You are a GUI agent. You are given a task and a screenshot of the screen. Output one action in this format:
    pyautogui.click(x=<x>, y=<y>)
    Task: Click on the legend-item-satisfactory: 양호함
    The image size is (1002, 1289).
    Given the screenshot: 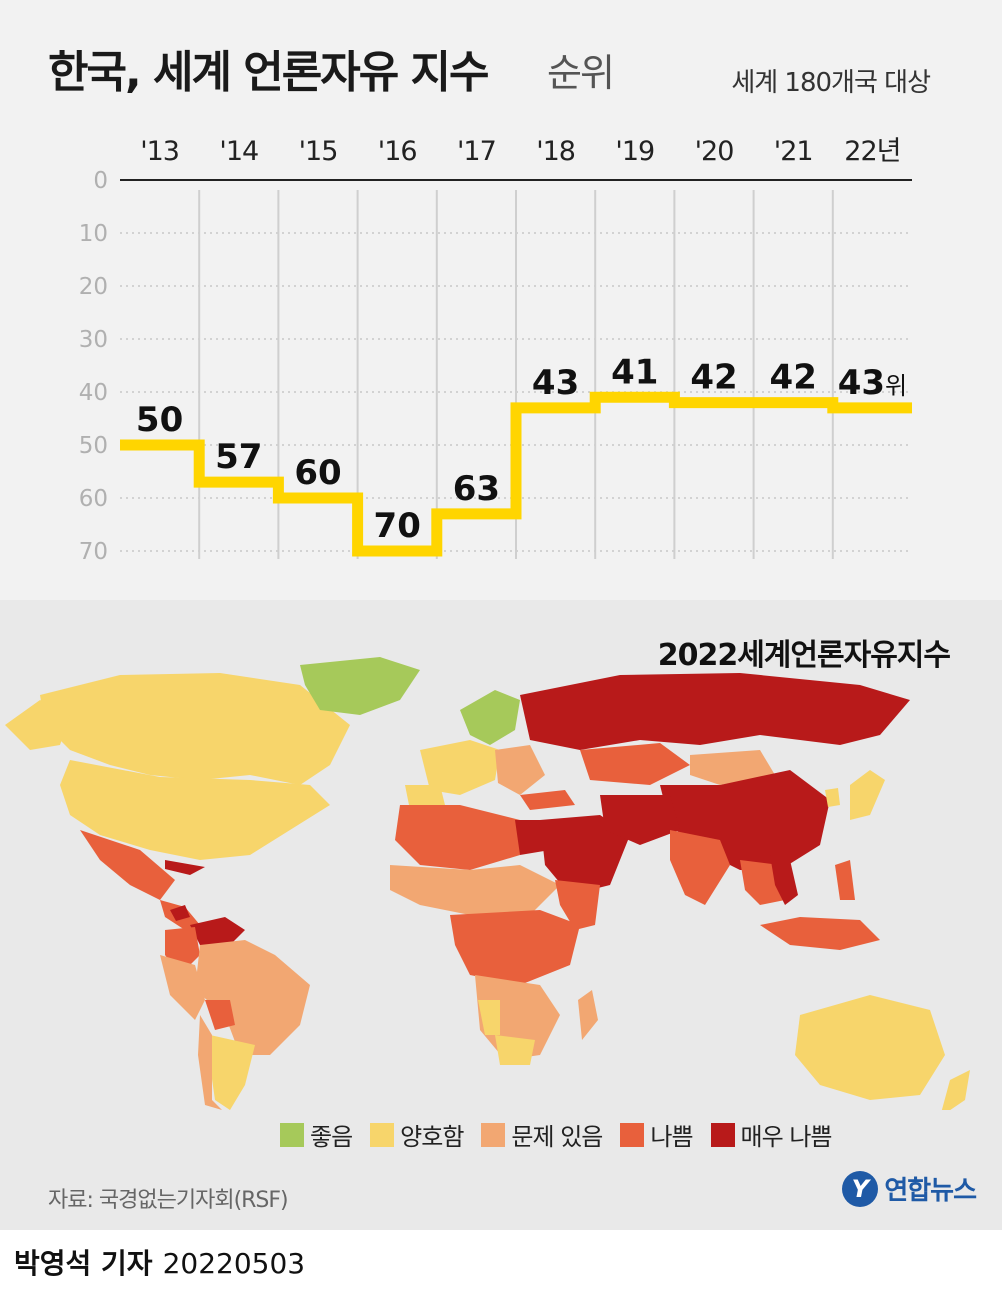 What is the action you would take?
    pyautogui.click(x=417, y=1134)
    